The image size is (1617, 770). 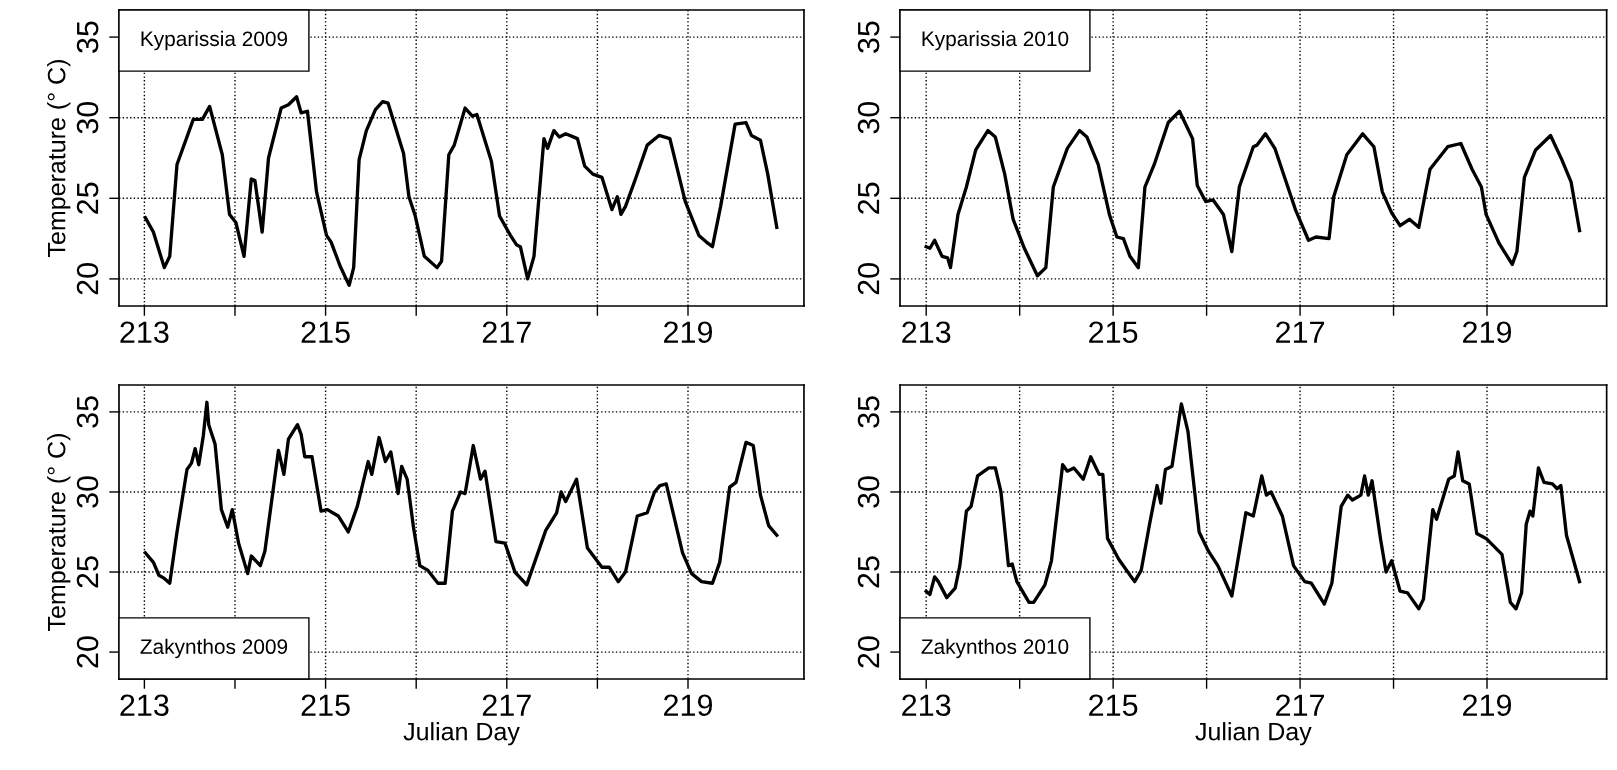 I want to click on text: Kyparissia 2010, so click(x=995, y=40).